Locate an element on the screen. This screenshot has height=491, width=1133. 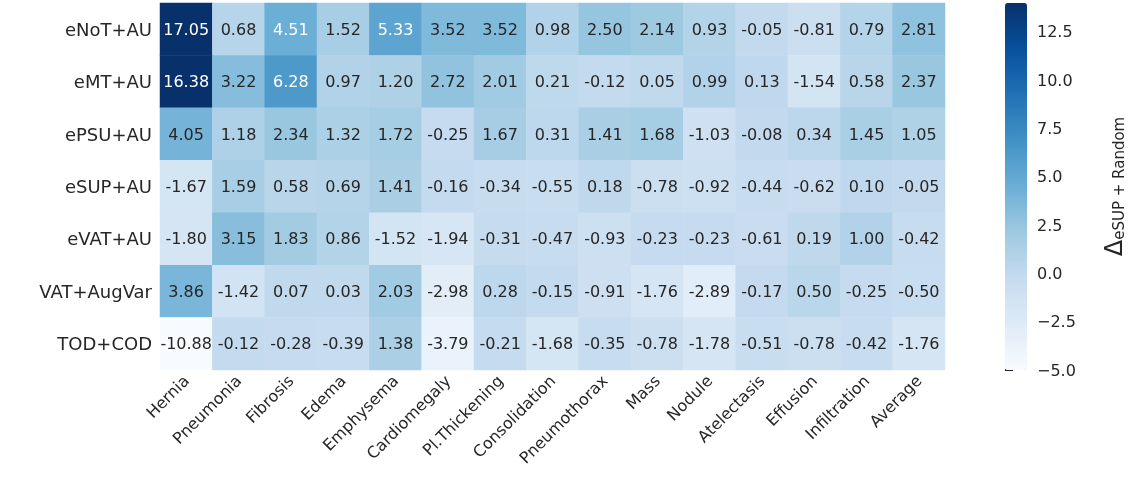
data-label: 0.19 is located at coordinates (814, 239).